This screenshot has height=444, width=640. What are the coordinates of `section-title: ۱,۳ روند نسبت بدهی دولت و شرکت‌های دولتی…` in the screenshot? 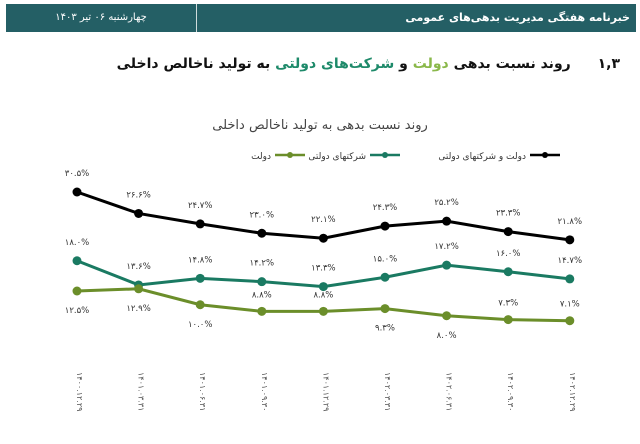 It's located at (368, 64).